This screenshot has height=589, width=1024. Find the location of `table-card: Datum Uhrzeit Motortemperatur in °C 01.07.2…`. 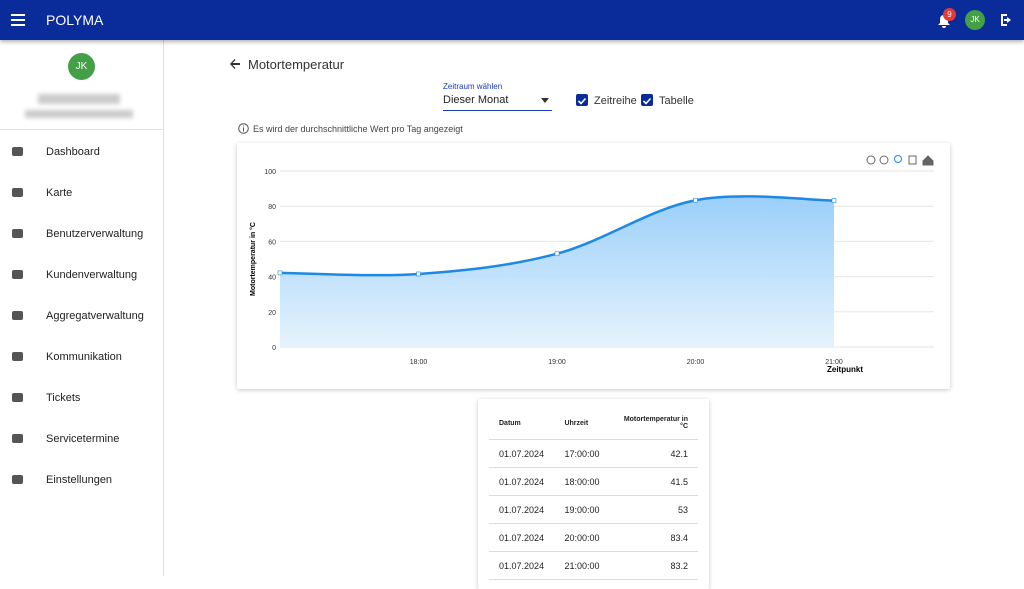

table-card: Datum Uhrzeit Motortemperatur in °C 01.07.2… is located at coordinates (593, 494).